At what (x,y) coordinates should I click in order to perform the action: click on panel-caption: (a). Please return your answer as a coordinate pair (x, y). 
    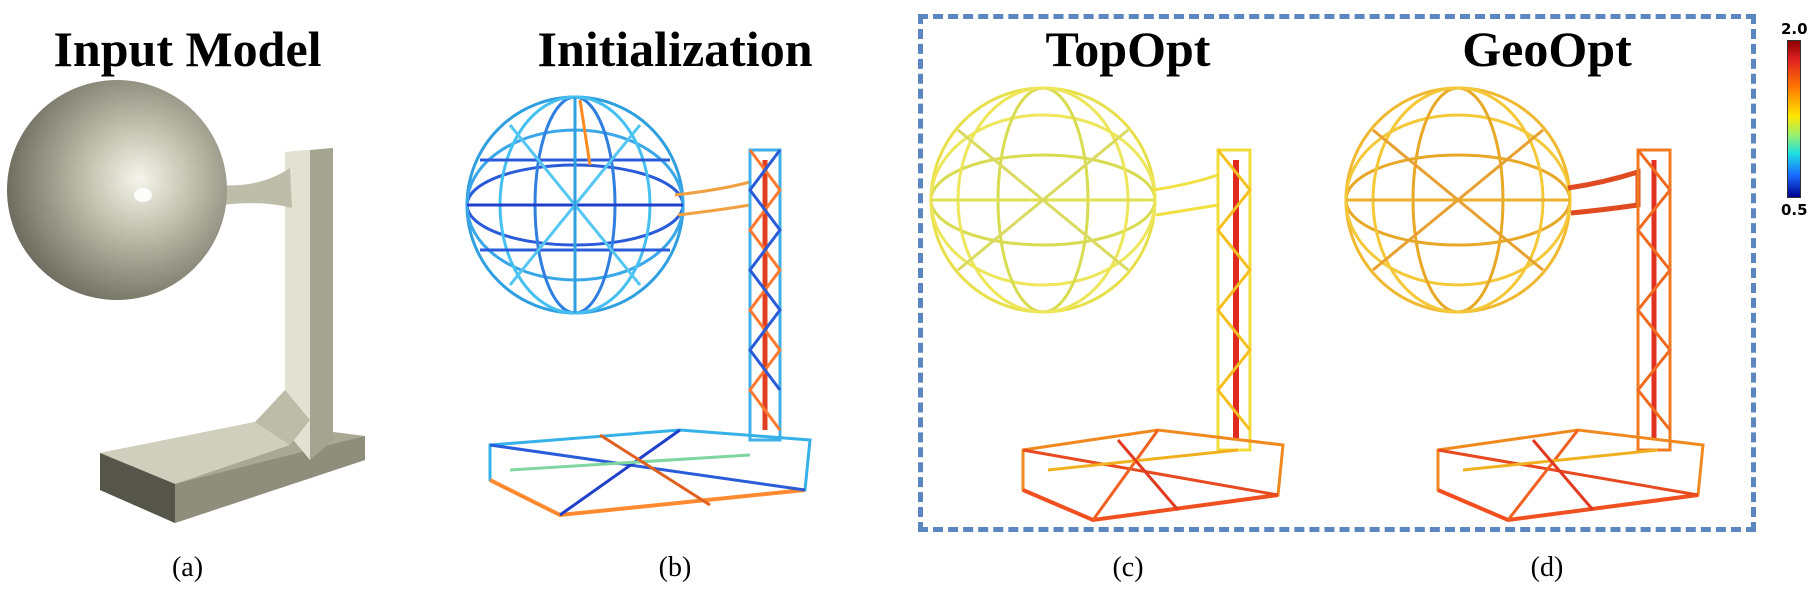
    Looking at the image, I should click on (187, 567).